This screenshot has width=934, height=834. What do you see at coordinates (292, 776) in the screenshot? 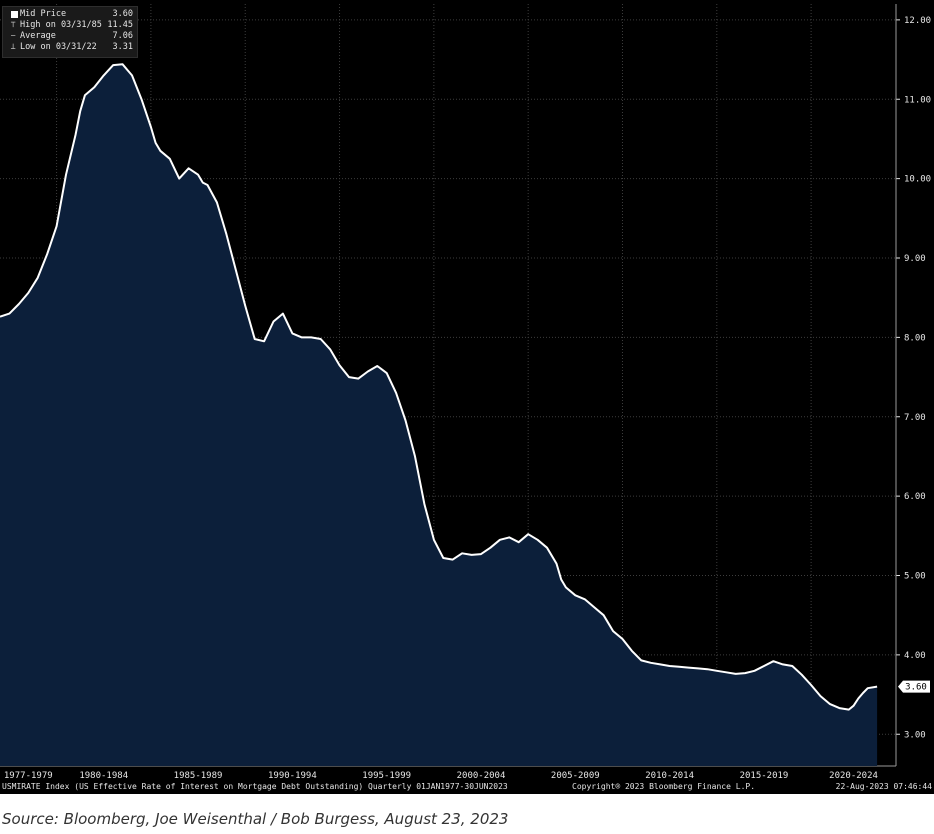
I see `x-tick-label: 1990-1994` at bounding box center [292, 776].